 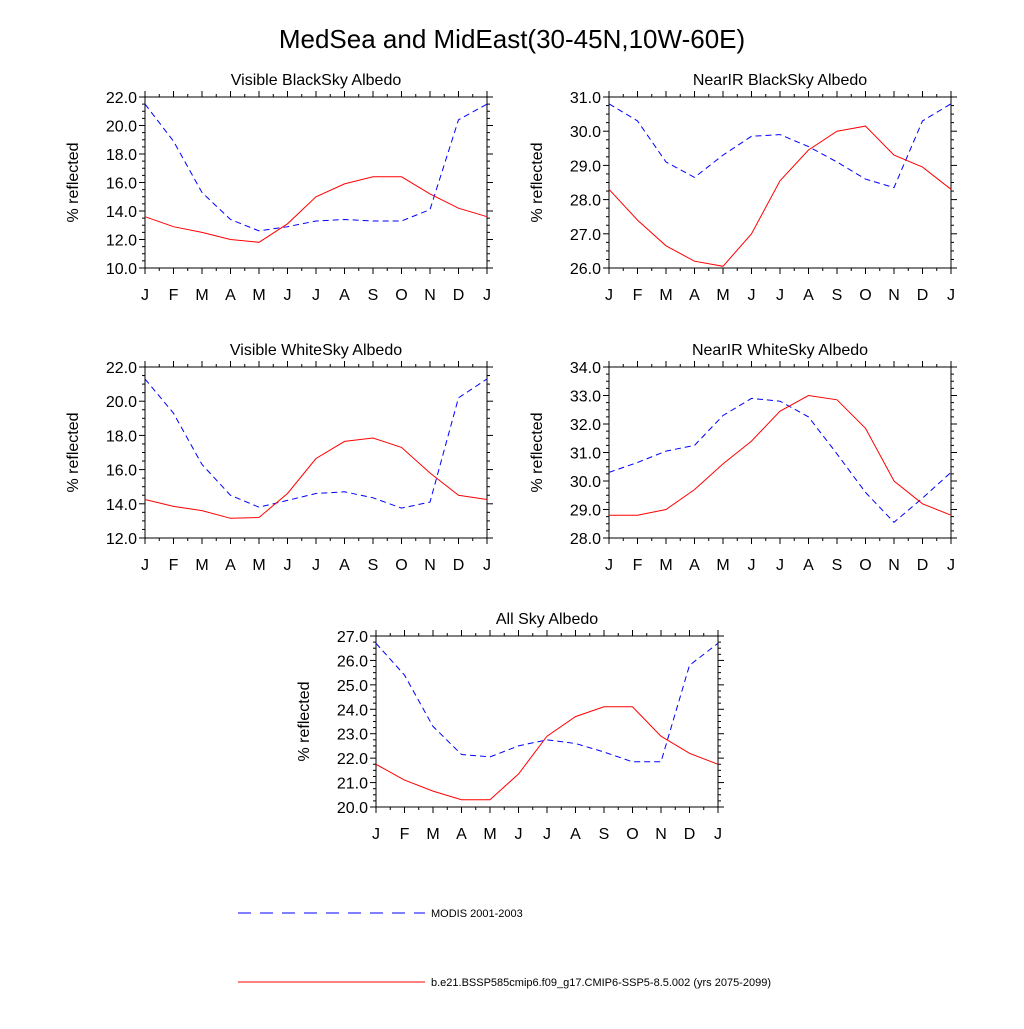 What do you see at coordinates (316, 80) in the screenshot?
I see `panel-title: Visible BlackSky Albedo` at bounding box center [316, 80].